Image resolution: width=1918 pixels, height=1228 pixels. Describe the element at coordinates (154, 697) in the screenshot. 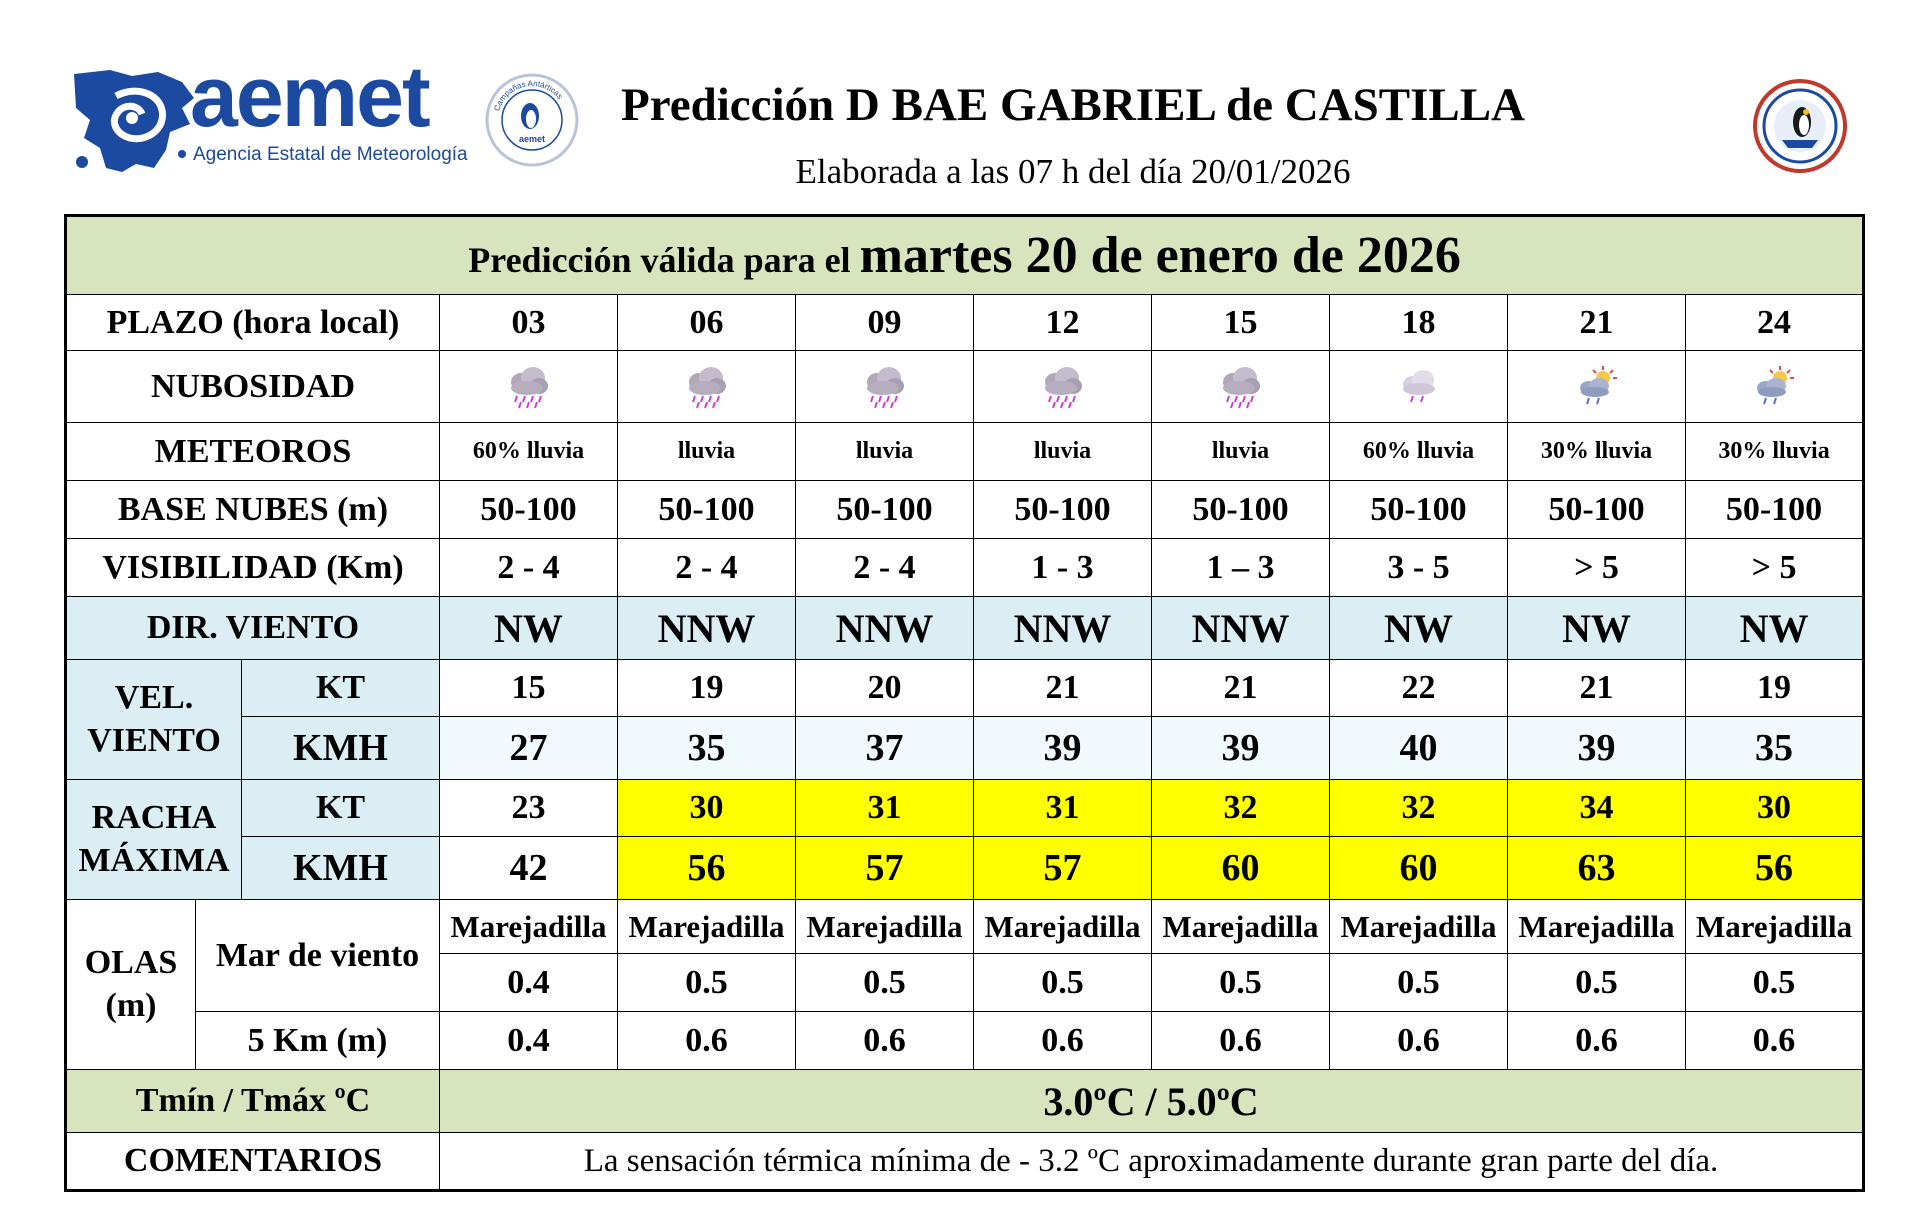

I see `vel-viento-label-line1: VEL.` at that location.